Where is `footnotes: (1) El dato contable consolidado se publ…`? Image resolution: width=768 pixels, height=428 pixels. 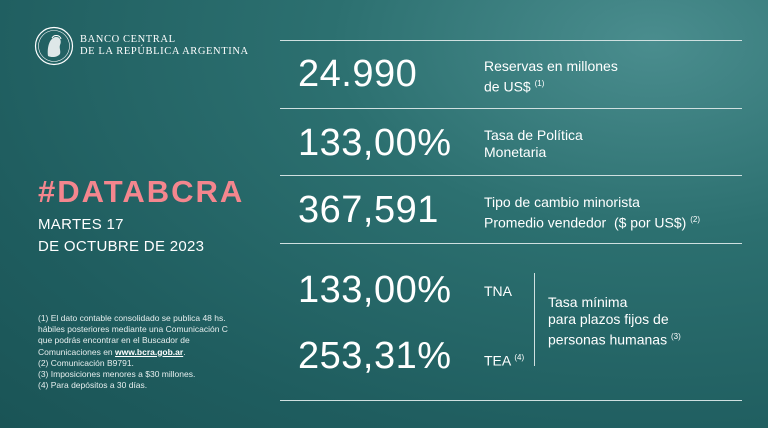 footnotes: (1) El dato contable consolidado se publ… is located at coordinates (153, 352).